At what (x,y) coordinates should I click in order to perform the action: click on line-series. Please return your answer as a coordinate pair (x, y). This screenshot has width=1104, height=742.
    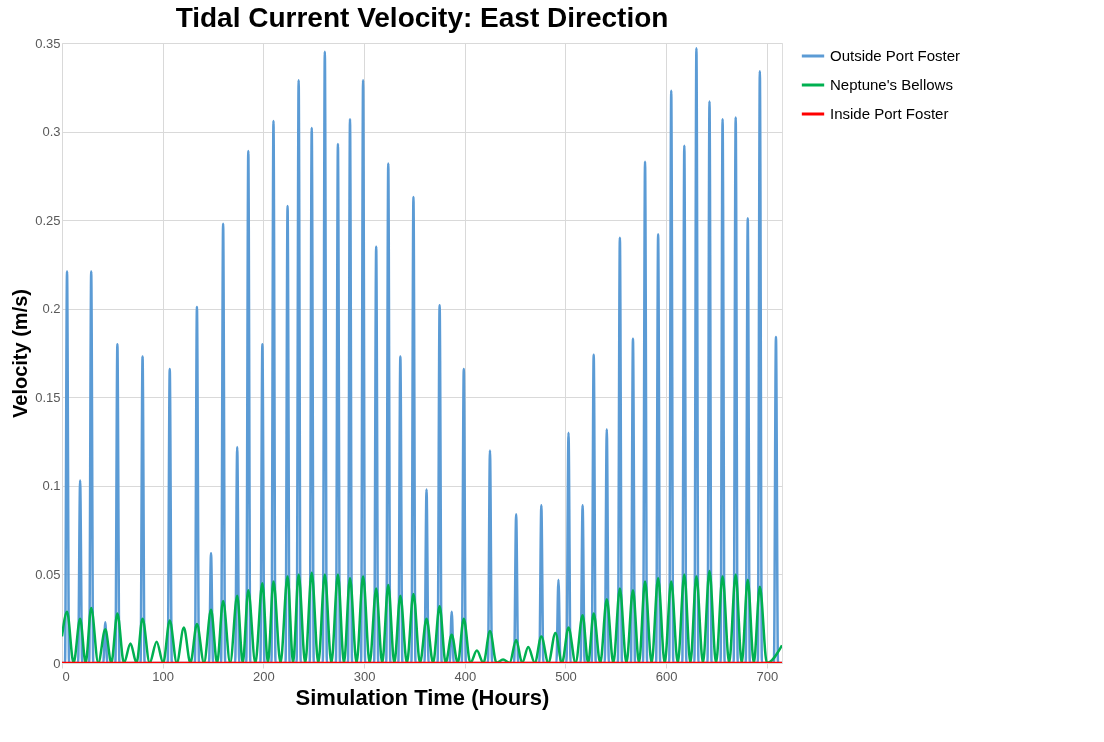
    Looking at the image, I should click on (422, 616).